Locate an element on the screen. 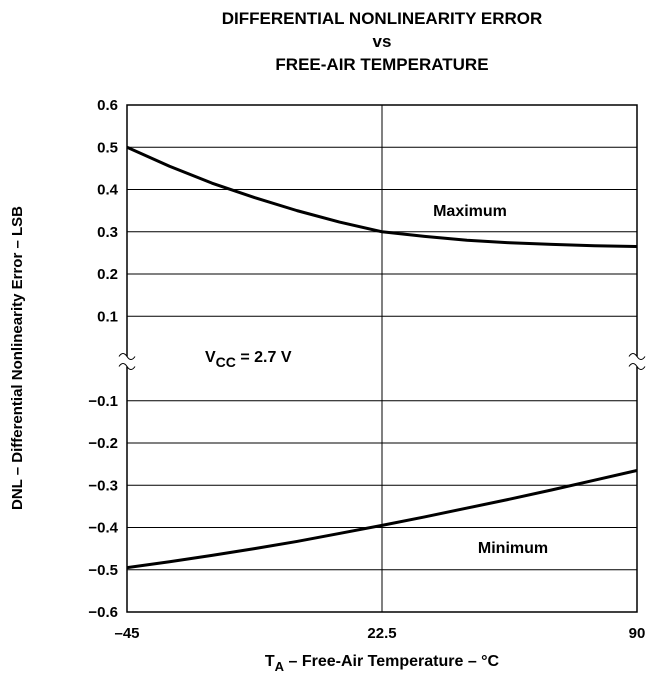 The width and height of the screenshot is (649, 682). x-label-part: T is located at coordinates (270, 661).